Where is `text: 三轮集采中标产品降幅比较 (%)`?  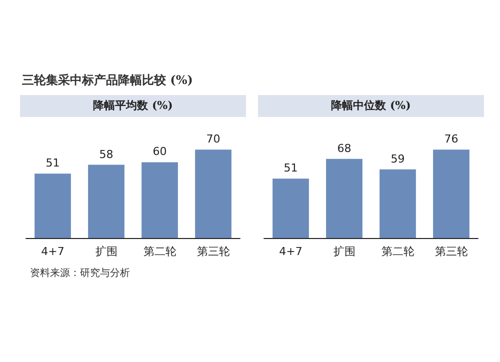 text: 三轮集采中标产品降幅比较 (%) is located at coordinates (107, 80).